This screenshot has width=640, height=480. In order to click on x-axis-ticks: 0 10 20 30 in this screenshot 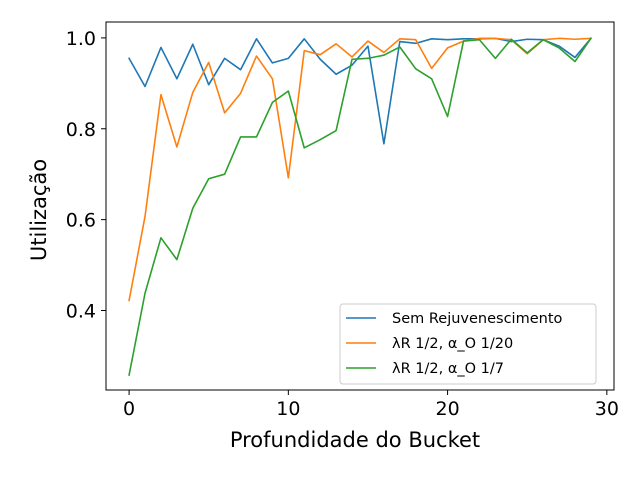, I will do `click(371, 405)`.